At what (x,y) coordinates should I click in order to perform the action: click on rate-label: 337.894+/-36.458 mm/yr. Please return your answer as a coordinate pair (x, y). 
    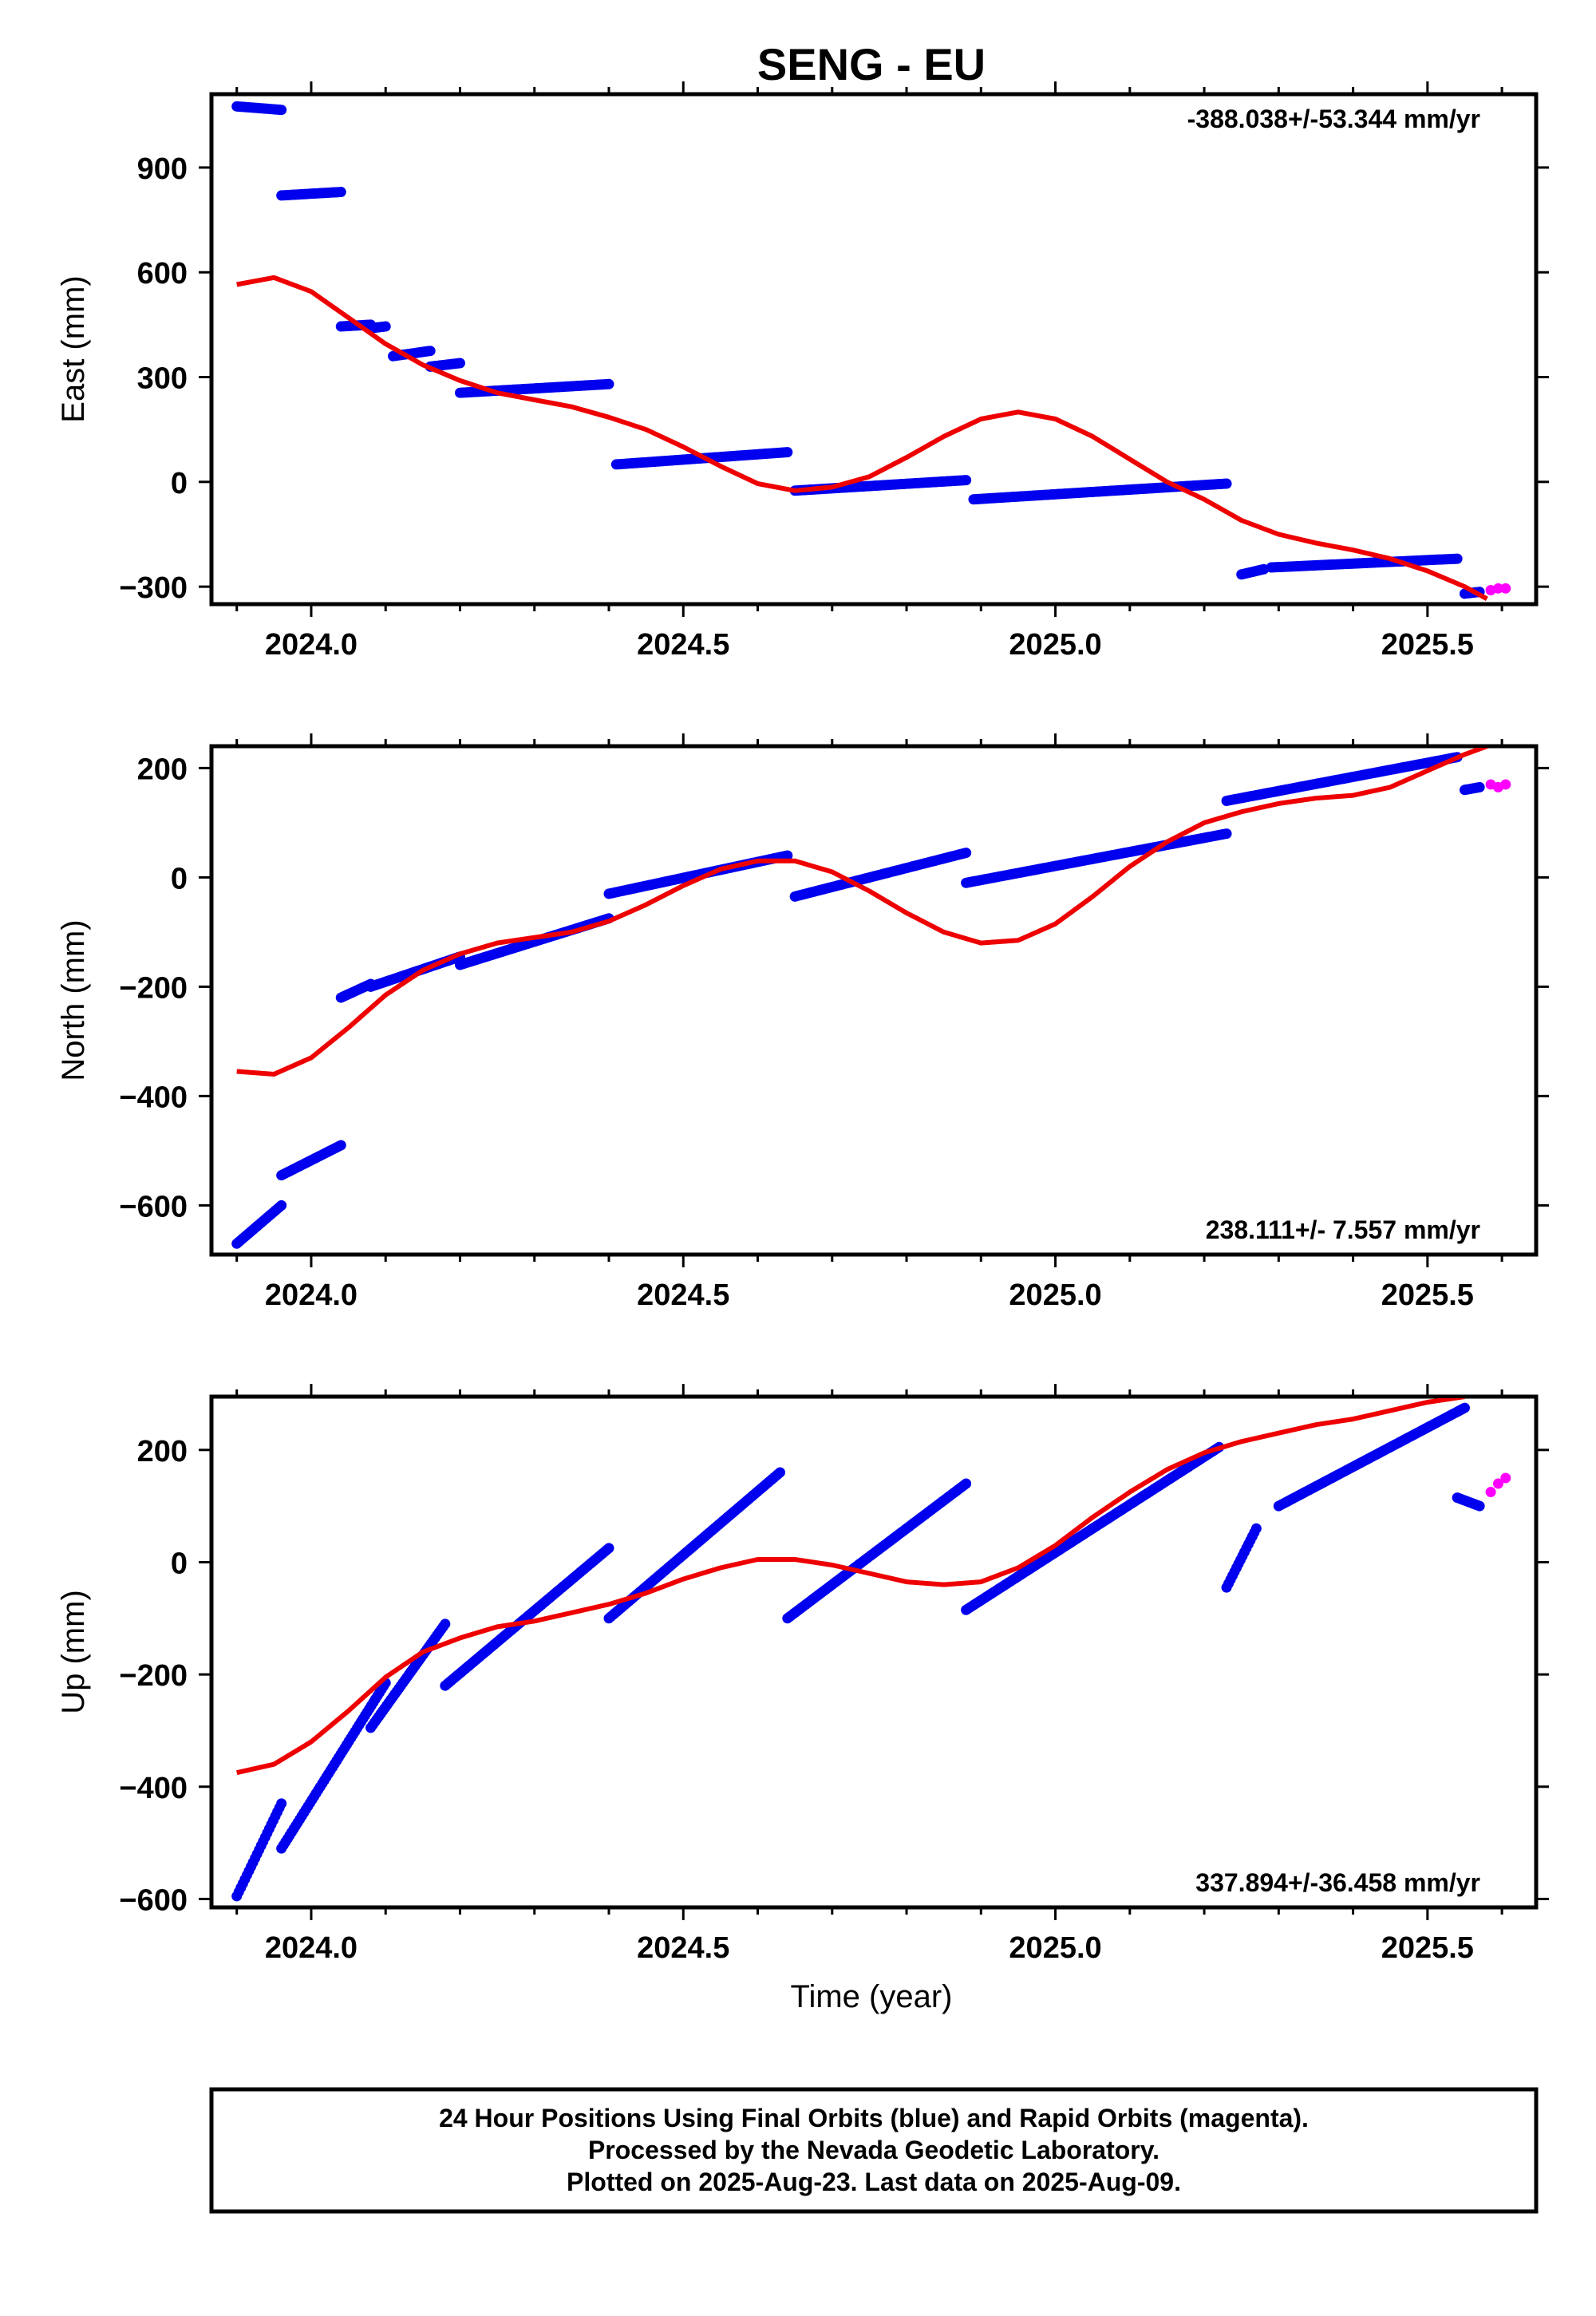
    Looking at the image, I should click on (1337, 1883).